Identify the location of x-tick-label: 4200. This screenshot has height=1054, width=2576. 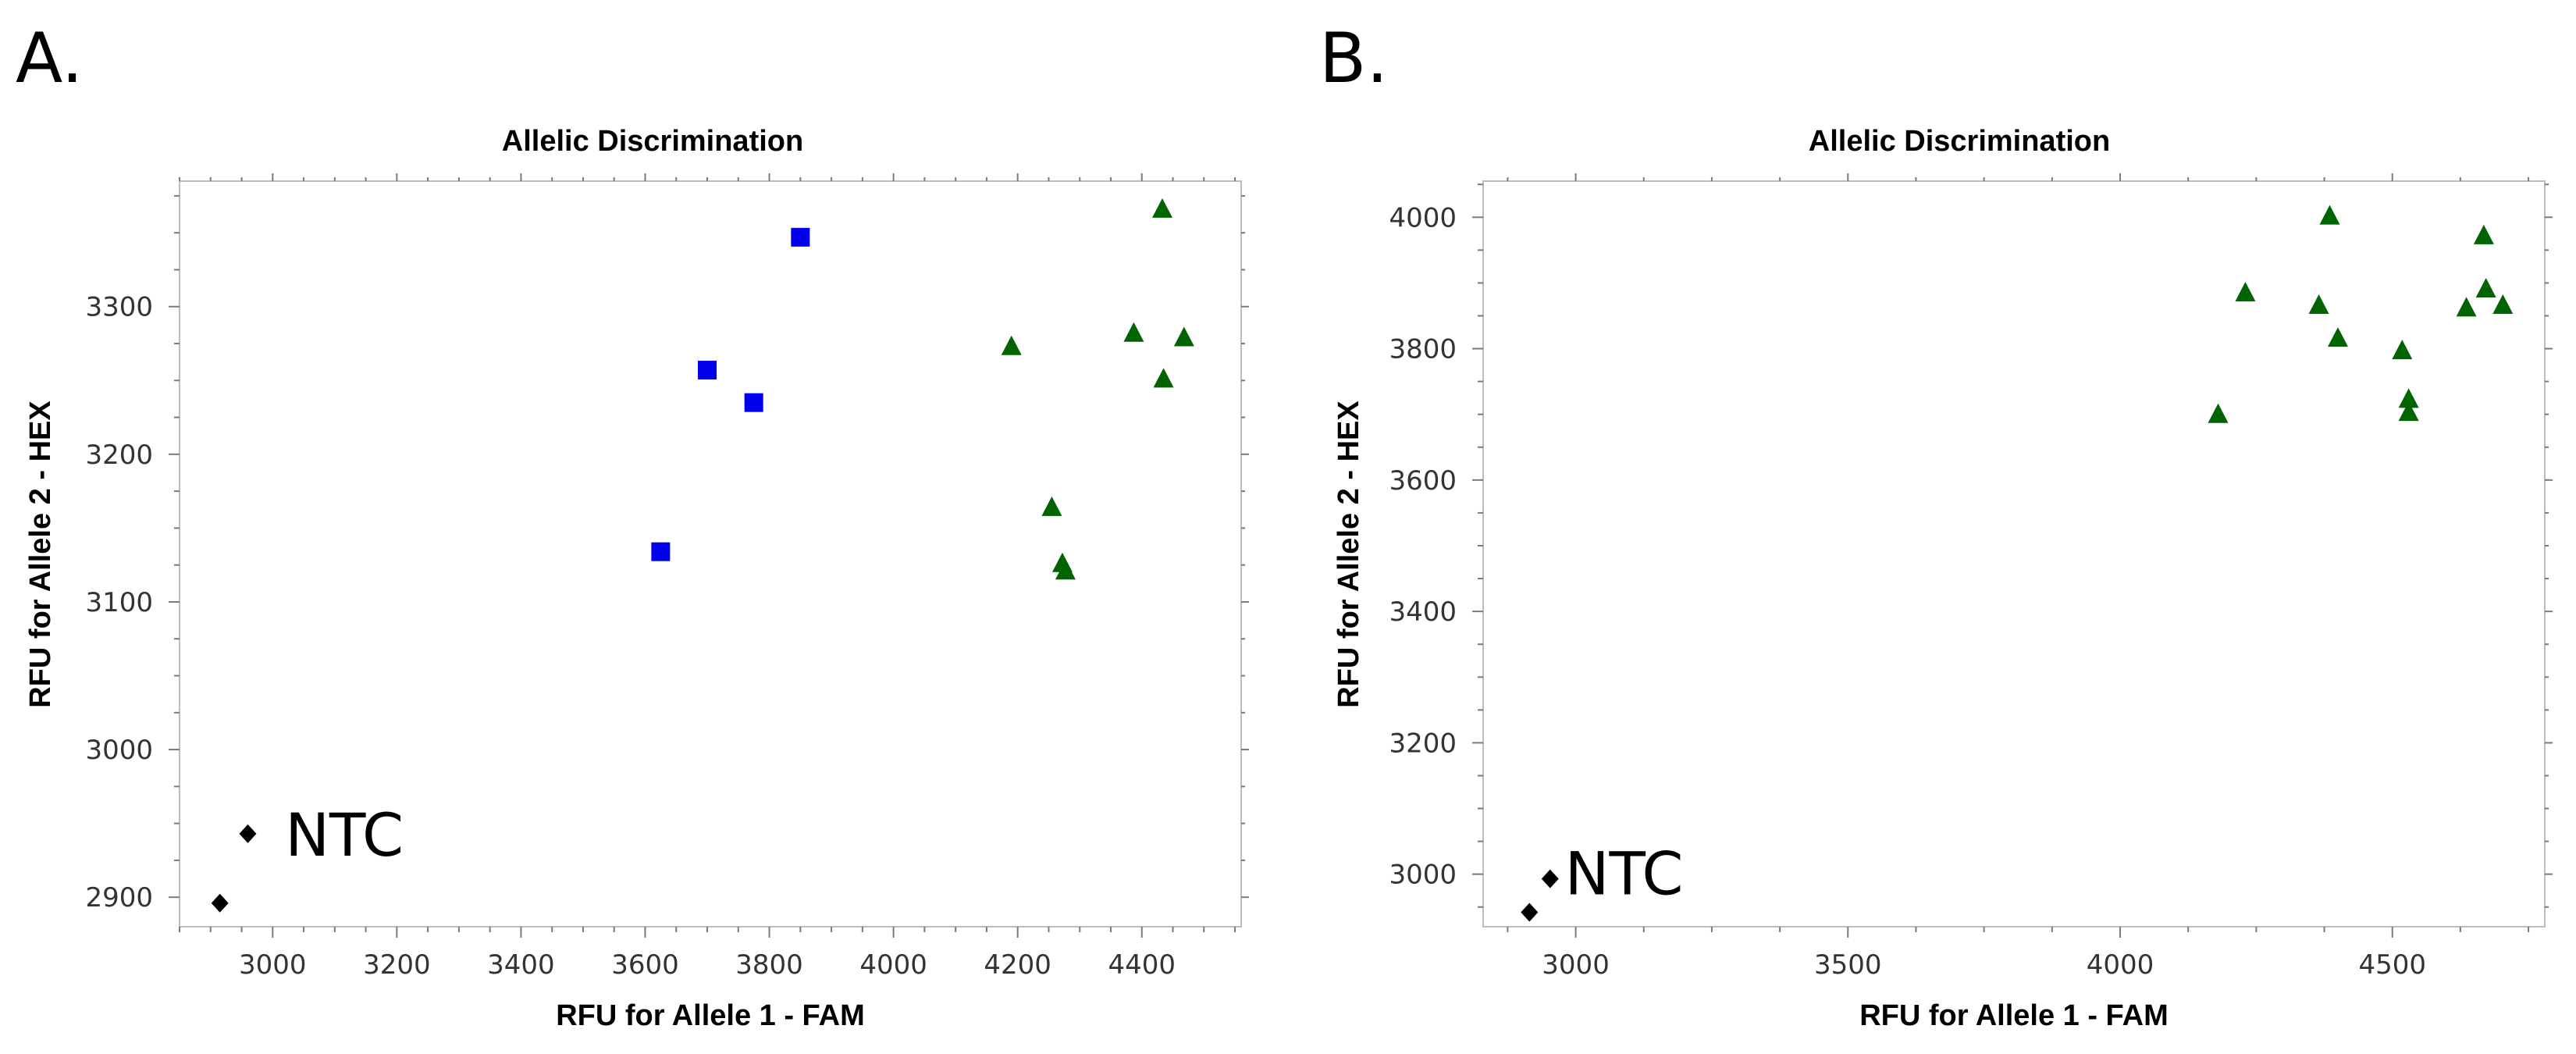
(1018, 965).